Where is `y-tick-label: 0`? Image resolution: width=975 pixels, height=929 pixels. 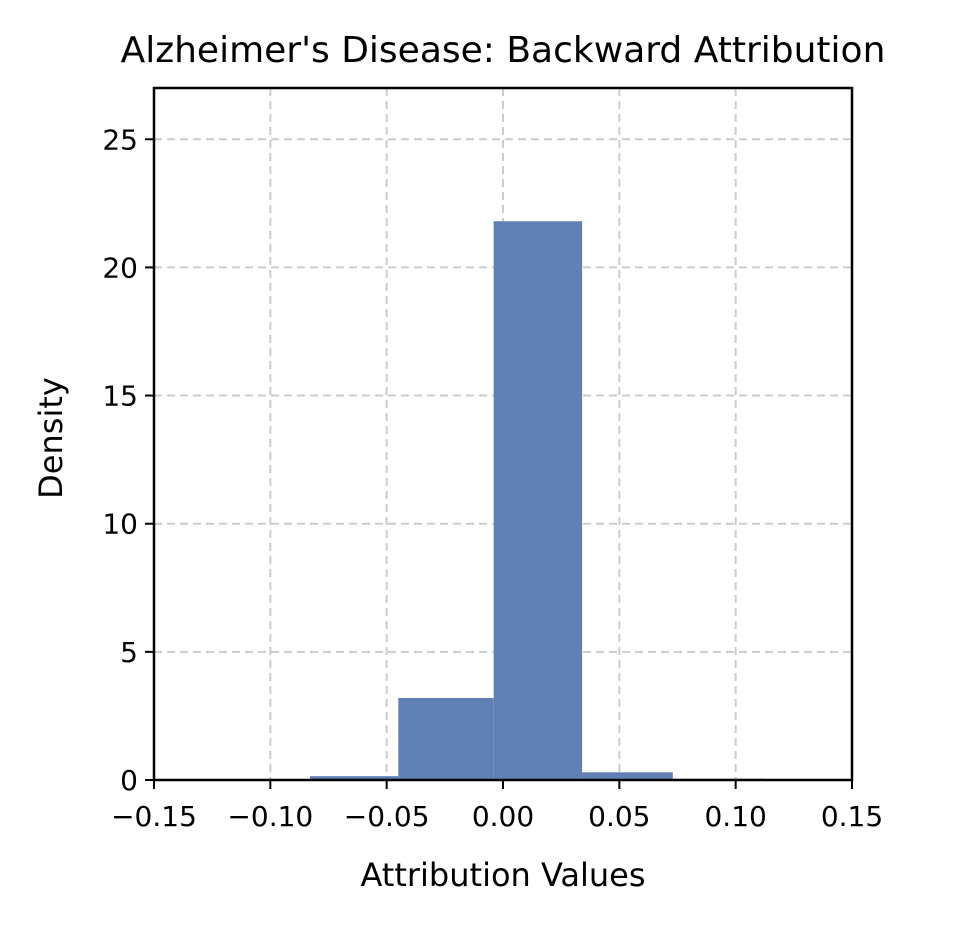
y-tick-label: 0 is located at coordinates (129, 780).